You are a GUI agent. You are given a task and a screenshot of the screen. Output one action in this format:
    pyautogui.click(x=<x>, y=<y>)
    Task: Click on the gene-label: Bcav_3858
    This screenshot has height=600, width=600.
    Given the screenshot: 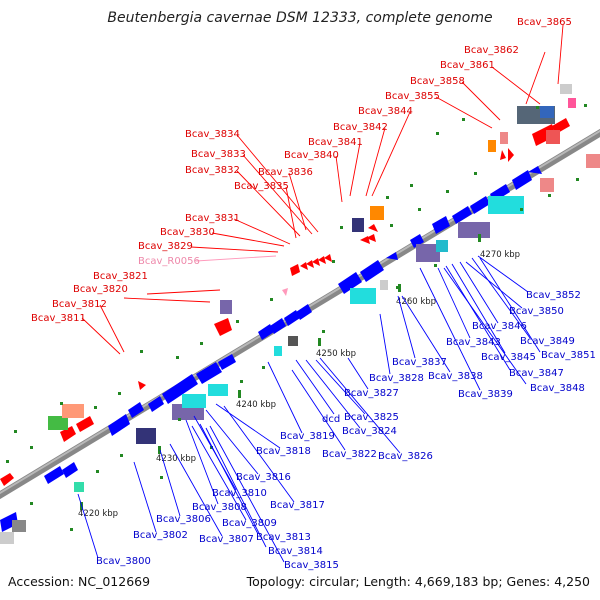 What is the action you would take?
    pyautogui.click(x=437, y=81)
    